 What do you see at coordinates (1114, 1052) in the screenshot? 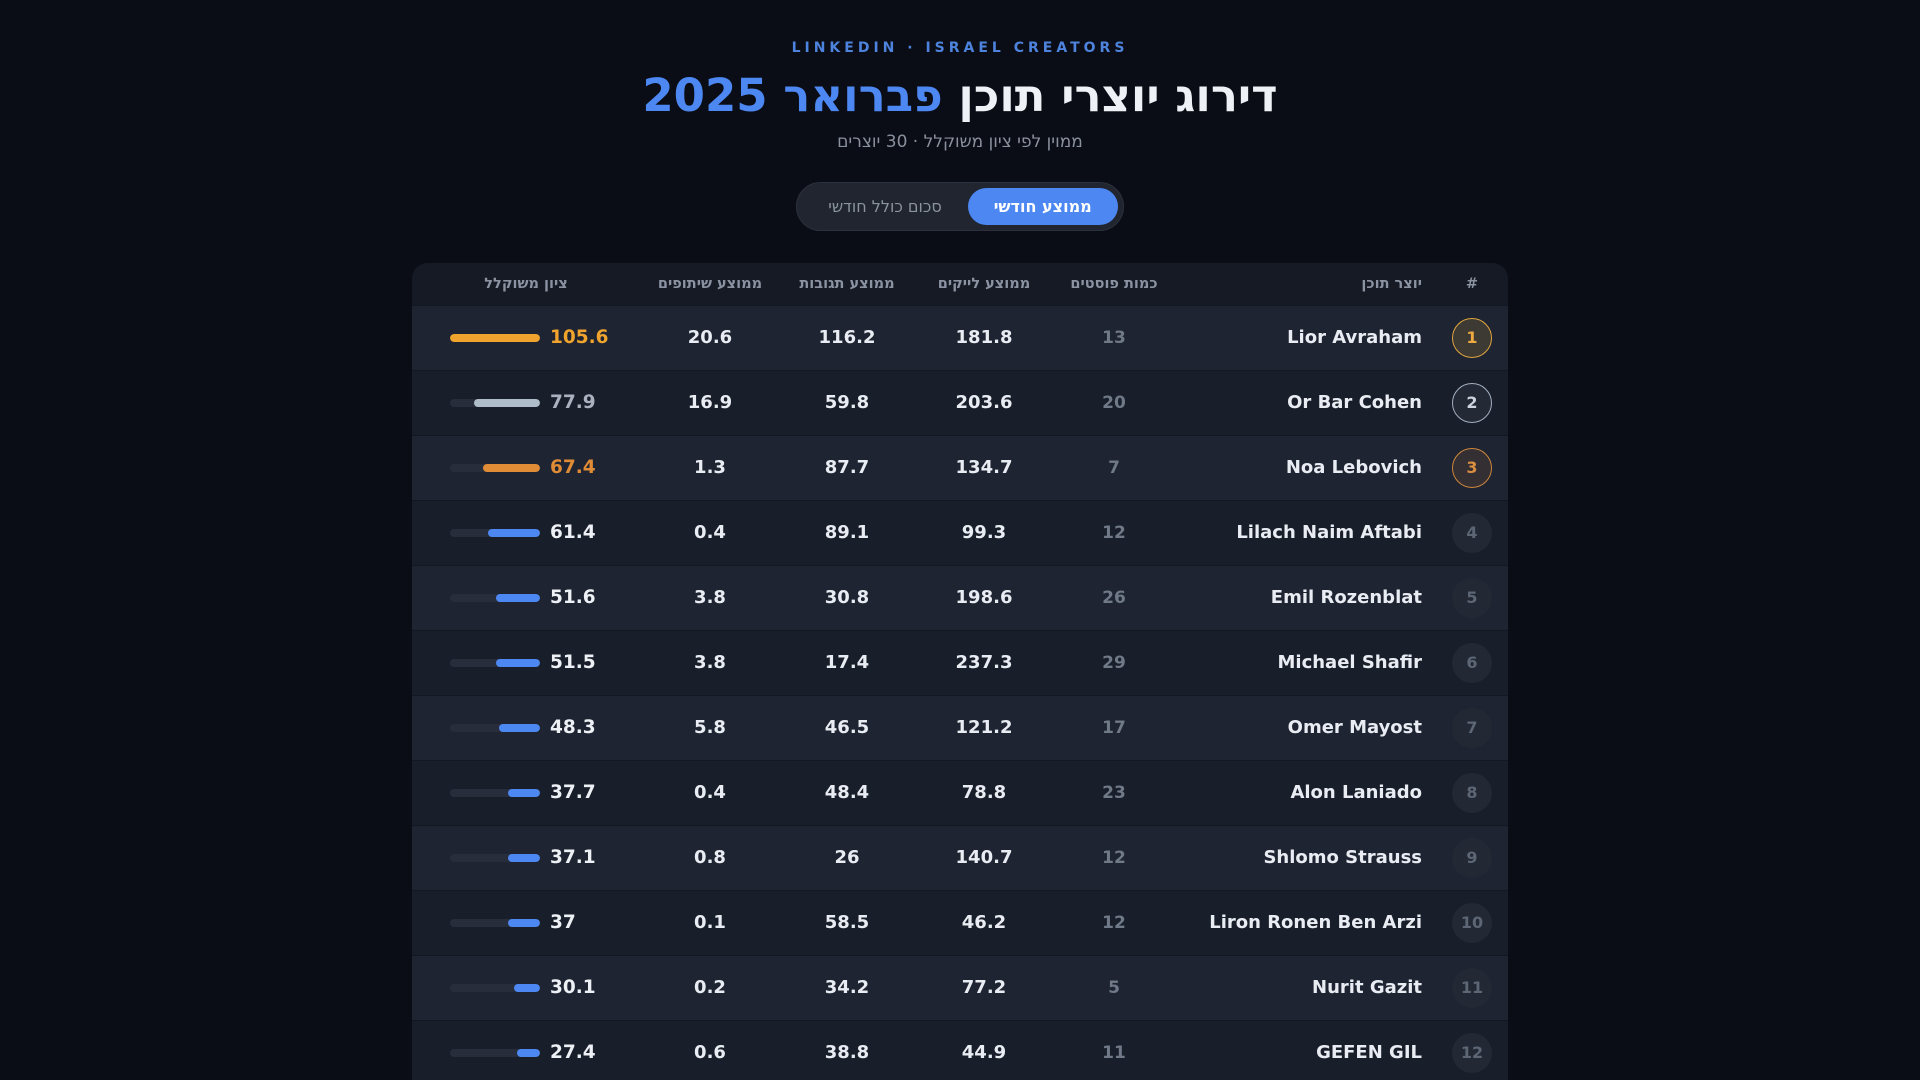
I see `posts-value: 11` at bounding box center [1114, 1052].